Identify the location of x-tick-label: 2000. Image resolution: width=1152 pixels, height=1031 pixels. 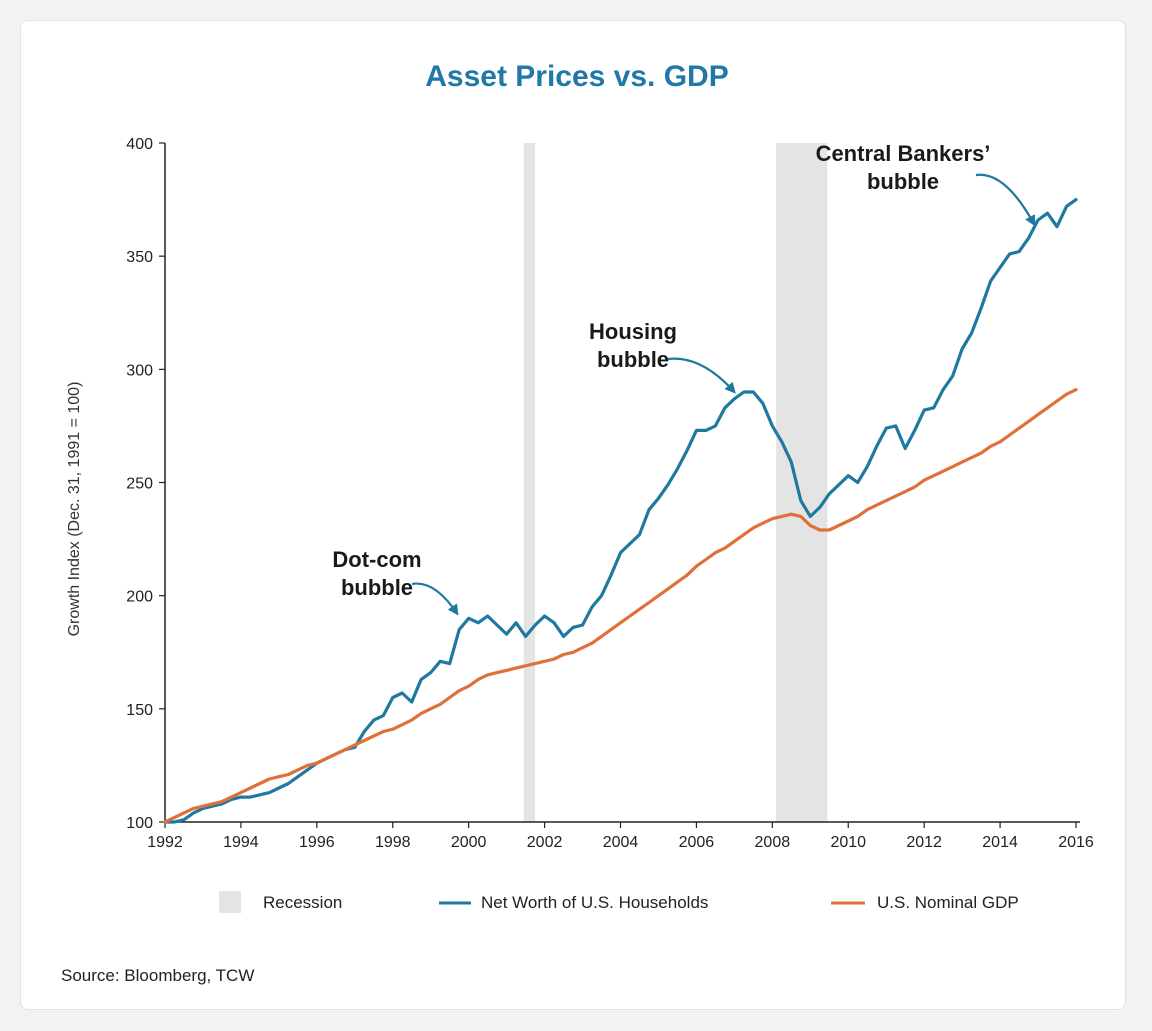
(469, 842).